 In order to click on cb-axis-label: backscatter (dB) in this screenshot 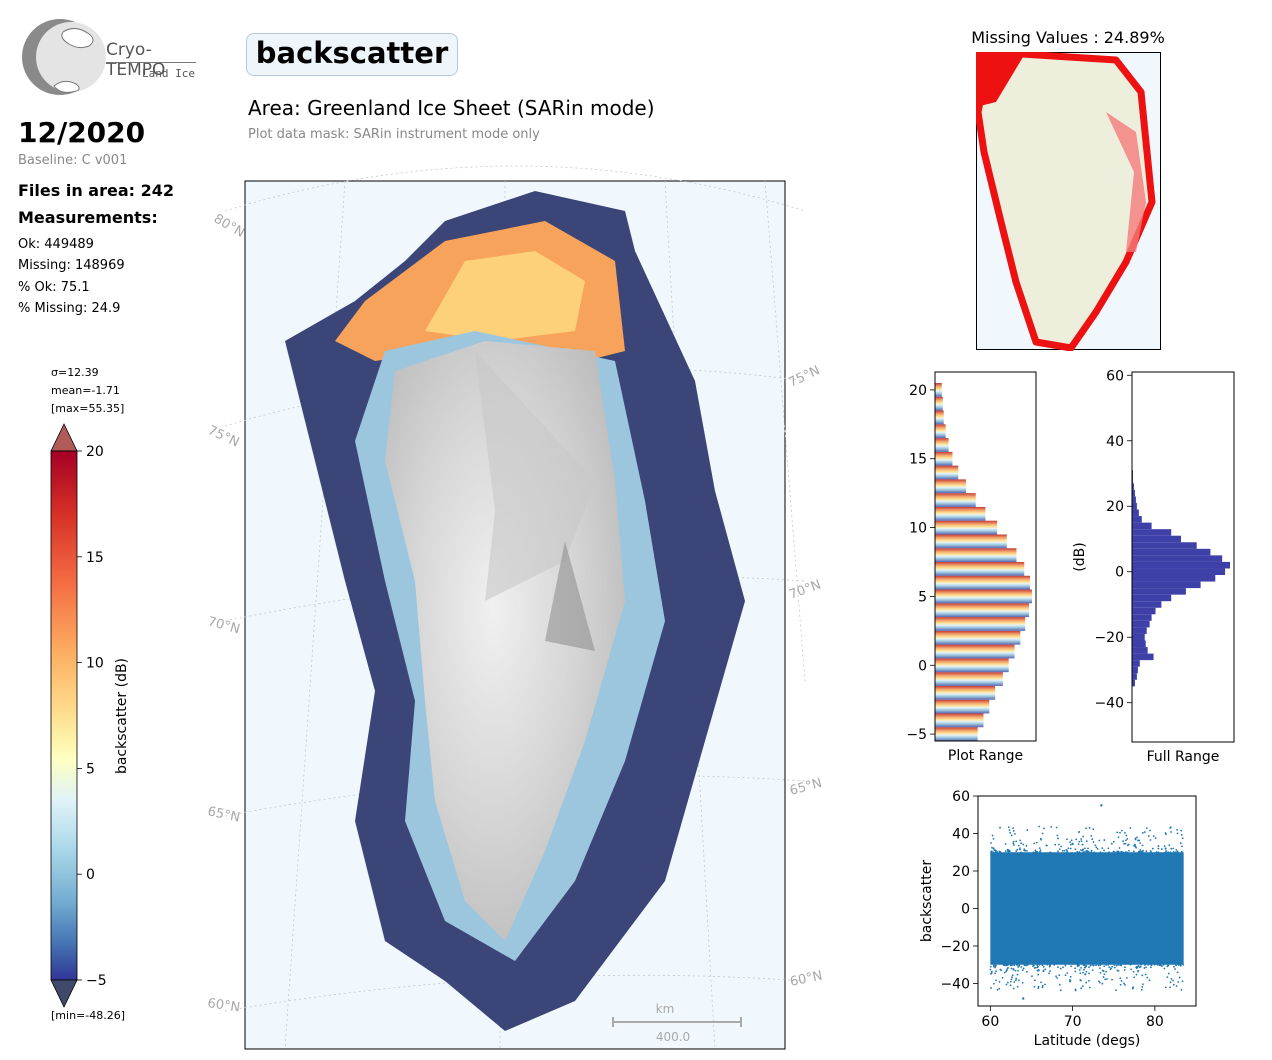, I will do `click(122, 716)`.